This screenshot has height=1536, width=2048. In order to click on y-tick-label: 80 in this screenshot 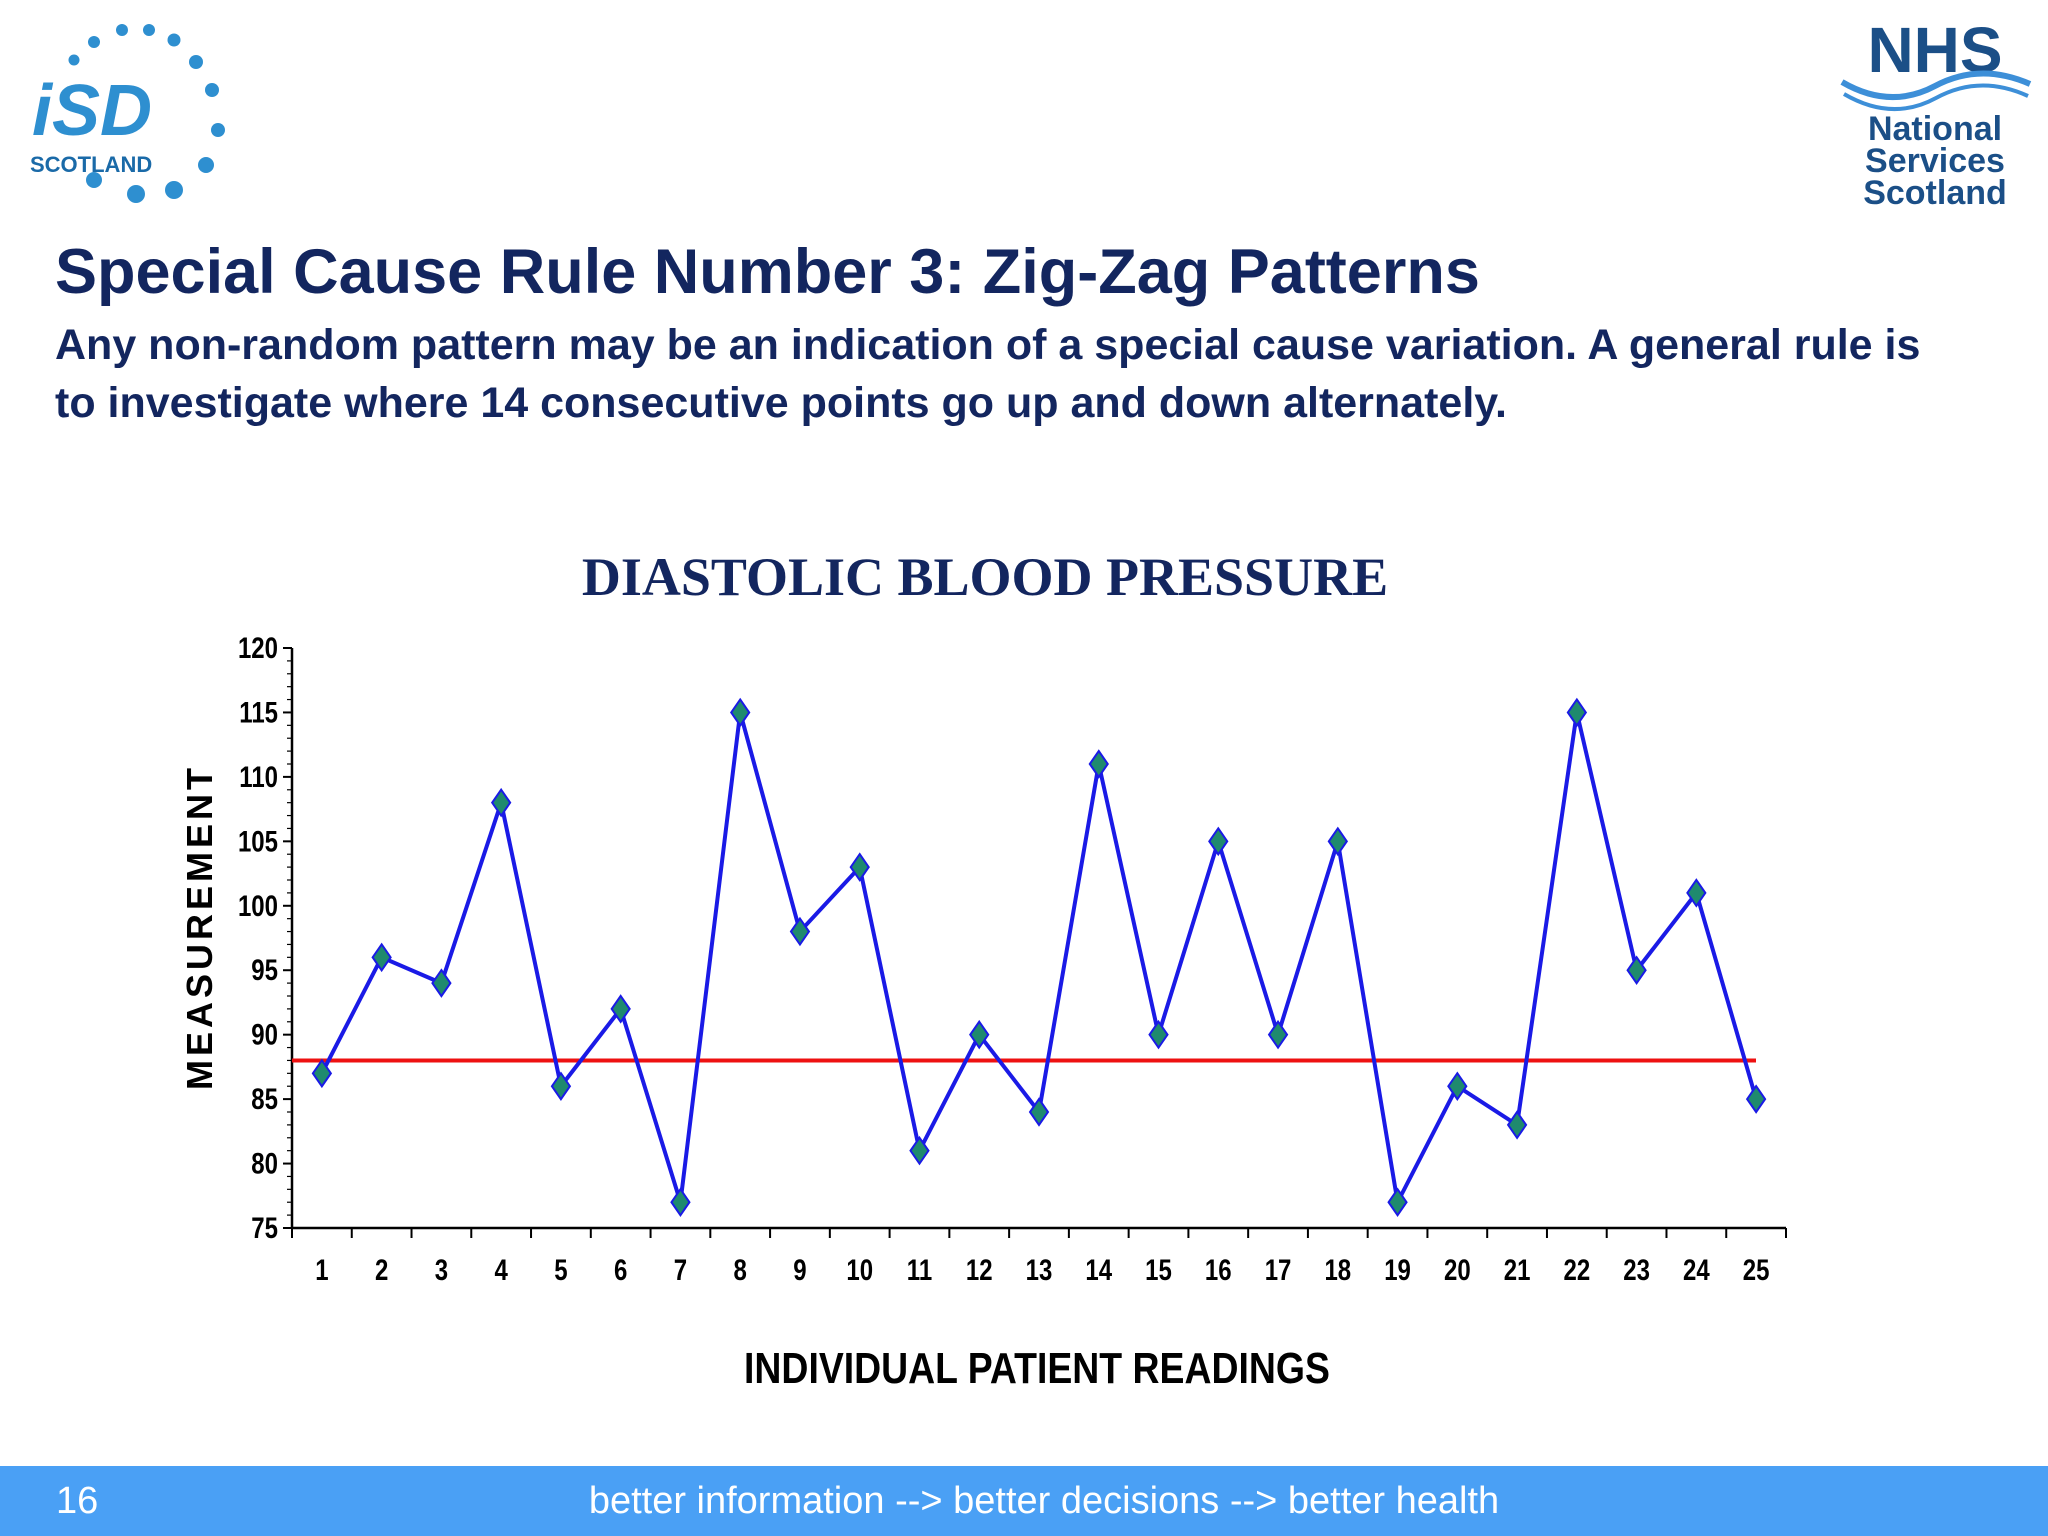, I will do `click(264, 1163)`.